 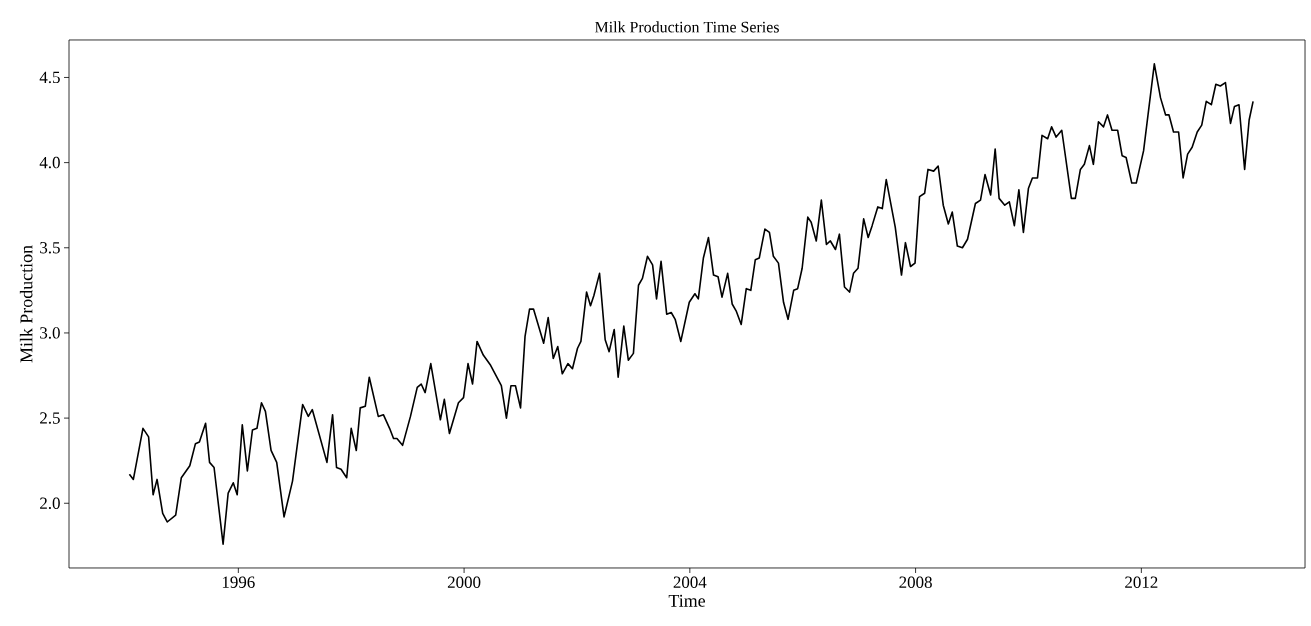 What do you see at coordinates (238, 582) in the screenshot?
I see `x-tick-label: 1996` at bounding box center [238, 582].